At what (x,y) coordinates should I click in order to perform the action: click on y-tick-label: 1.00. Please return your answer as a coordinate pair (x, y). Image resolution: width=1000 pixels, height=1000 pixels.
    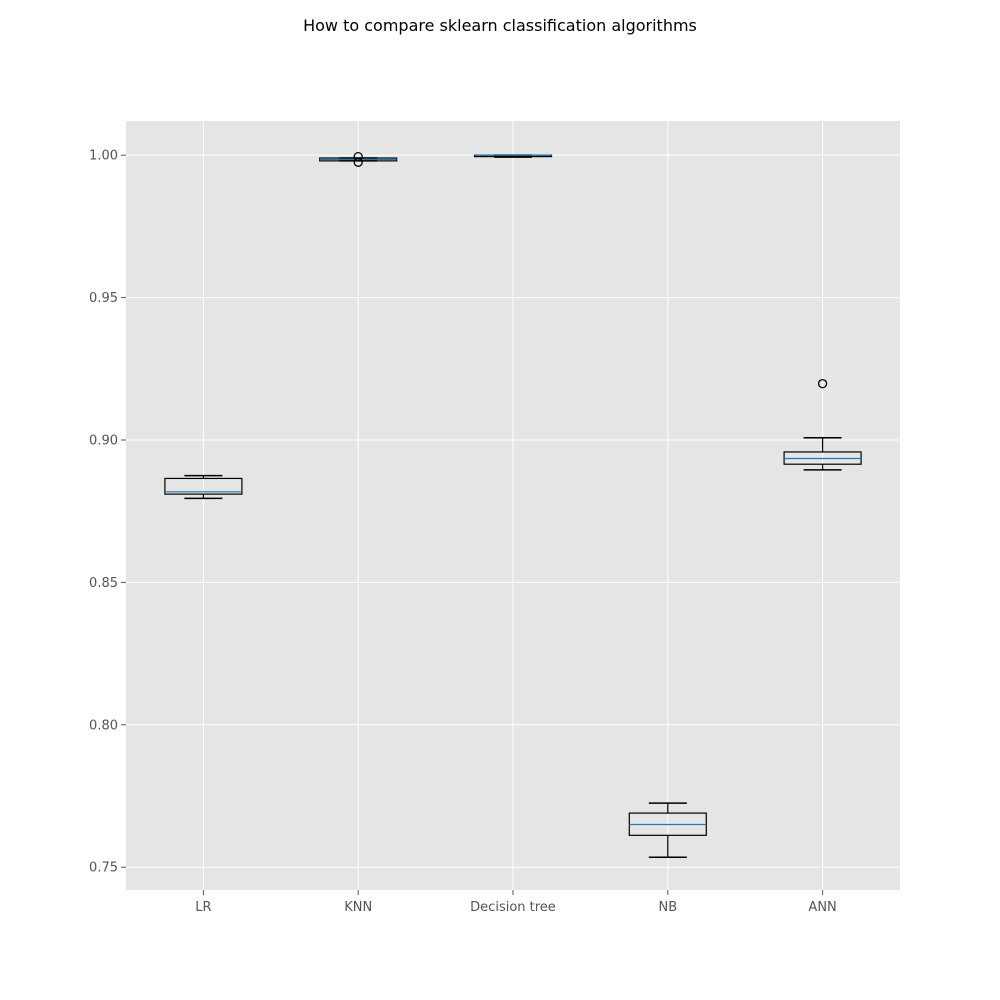
    Looking at the image, I should click on (103, 156).